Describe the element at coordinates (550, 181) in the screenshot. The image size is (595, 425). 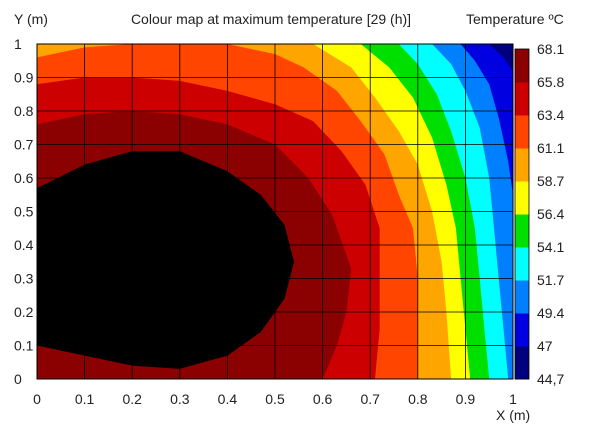
I see `colorbar-tick-label: 58.7` at that location.